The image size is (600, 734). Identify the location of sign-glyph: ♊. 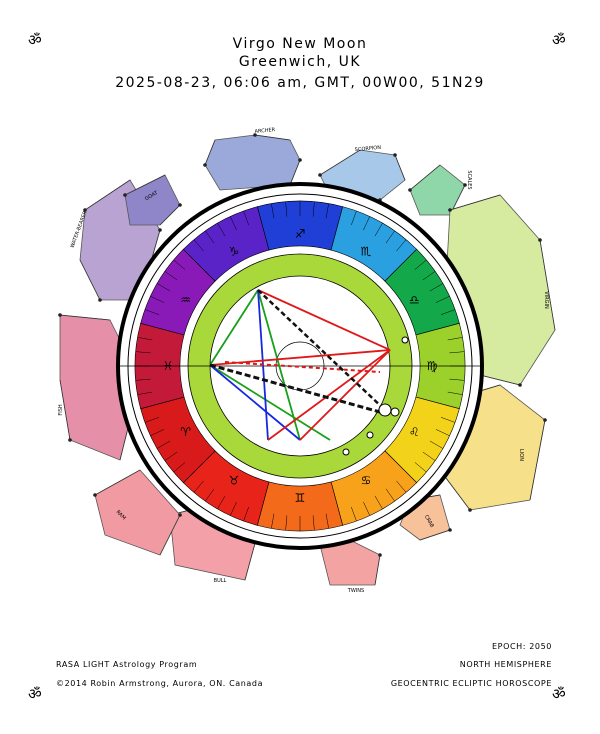
(300, 498).